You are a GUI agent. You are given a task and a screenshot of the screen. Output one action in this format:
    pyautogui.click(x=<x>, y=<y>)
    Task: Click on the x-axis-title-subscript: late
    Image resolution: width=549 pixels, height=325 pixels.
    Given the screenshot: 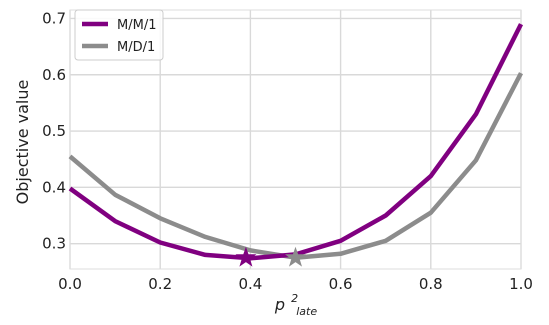 What is the action you would take?
    pyautogui.click(x=306, y=311)
    